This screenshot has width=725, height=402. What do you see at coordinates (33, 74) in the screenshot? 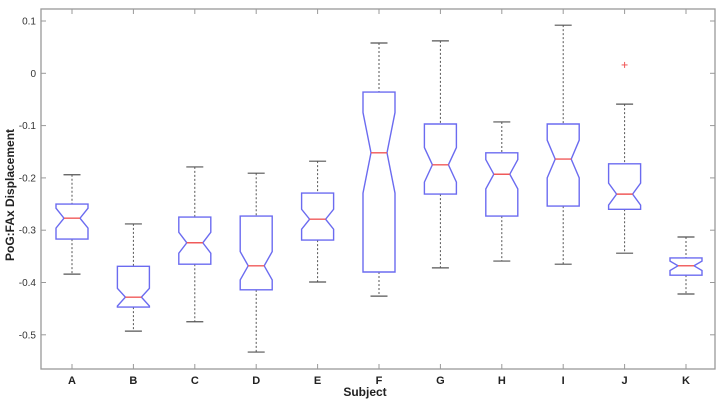
I see `y-tick-label: 0` at bounding box center [33, 74].